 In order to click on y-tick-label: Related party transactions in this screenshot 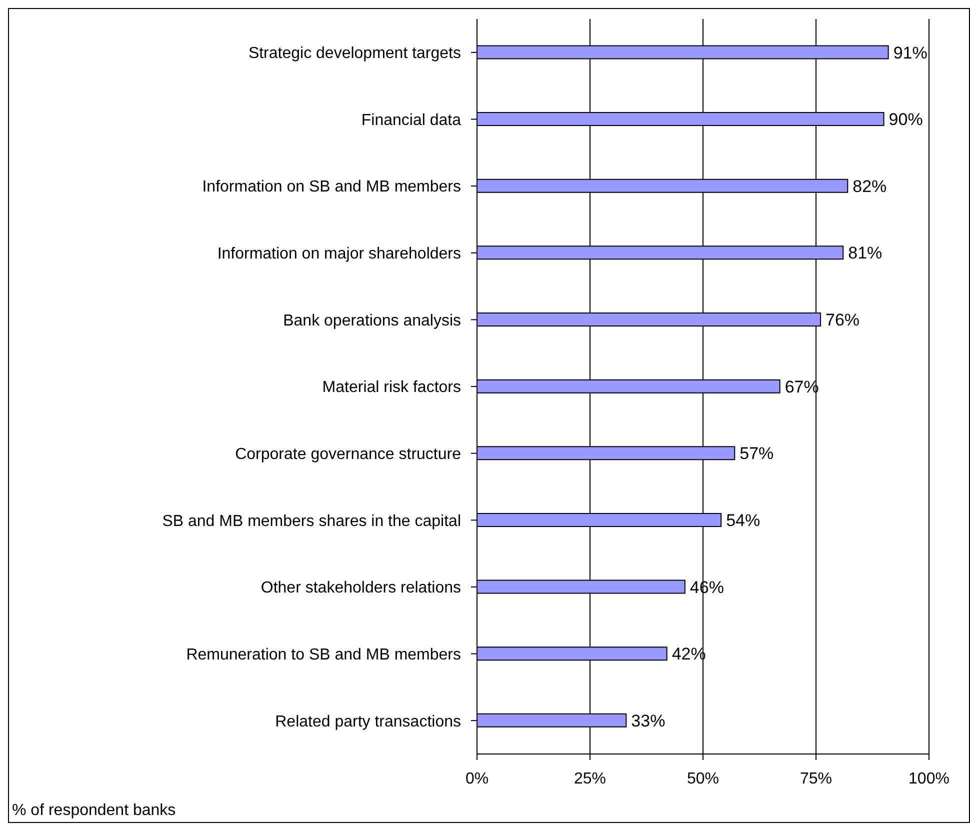, I will do `click(368, 721)`.